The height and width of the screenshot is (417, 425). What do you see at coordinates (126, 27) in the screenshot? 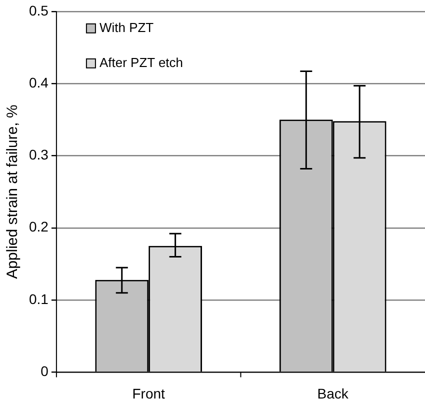
I see `legend-label: With PZT` at bounding box center [126, 27].